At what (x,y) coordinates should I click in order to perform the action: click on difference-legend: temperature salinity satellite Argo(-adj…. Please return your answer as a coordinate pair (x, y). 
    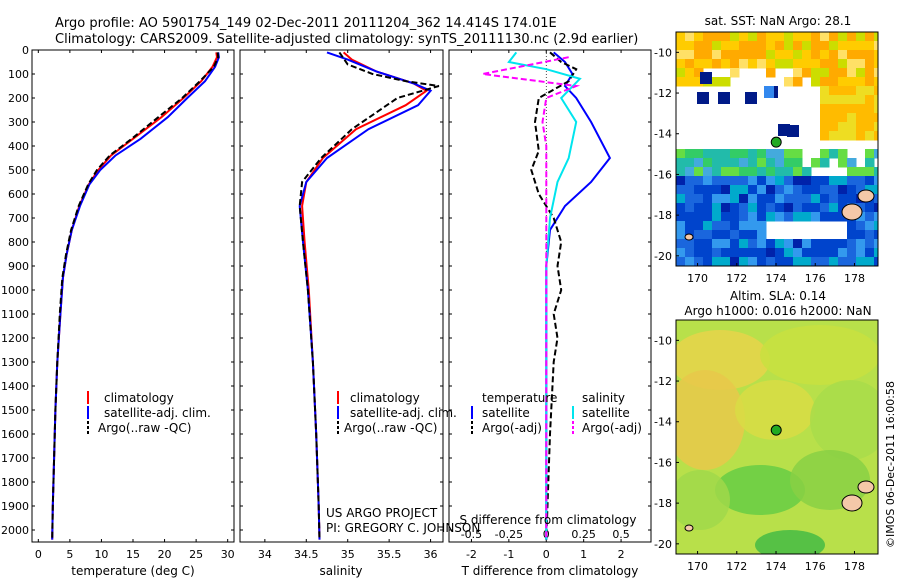
    Looking at the image, I should click on (556, 413).